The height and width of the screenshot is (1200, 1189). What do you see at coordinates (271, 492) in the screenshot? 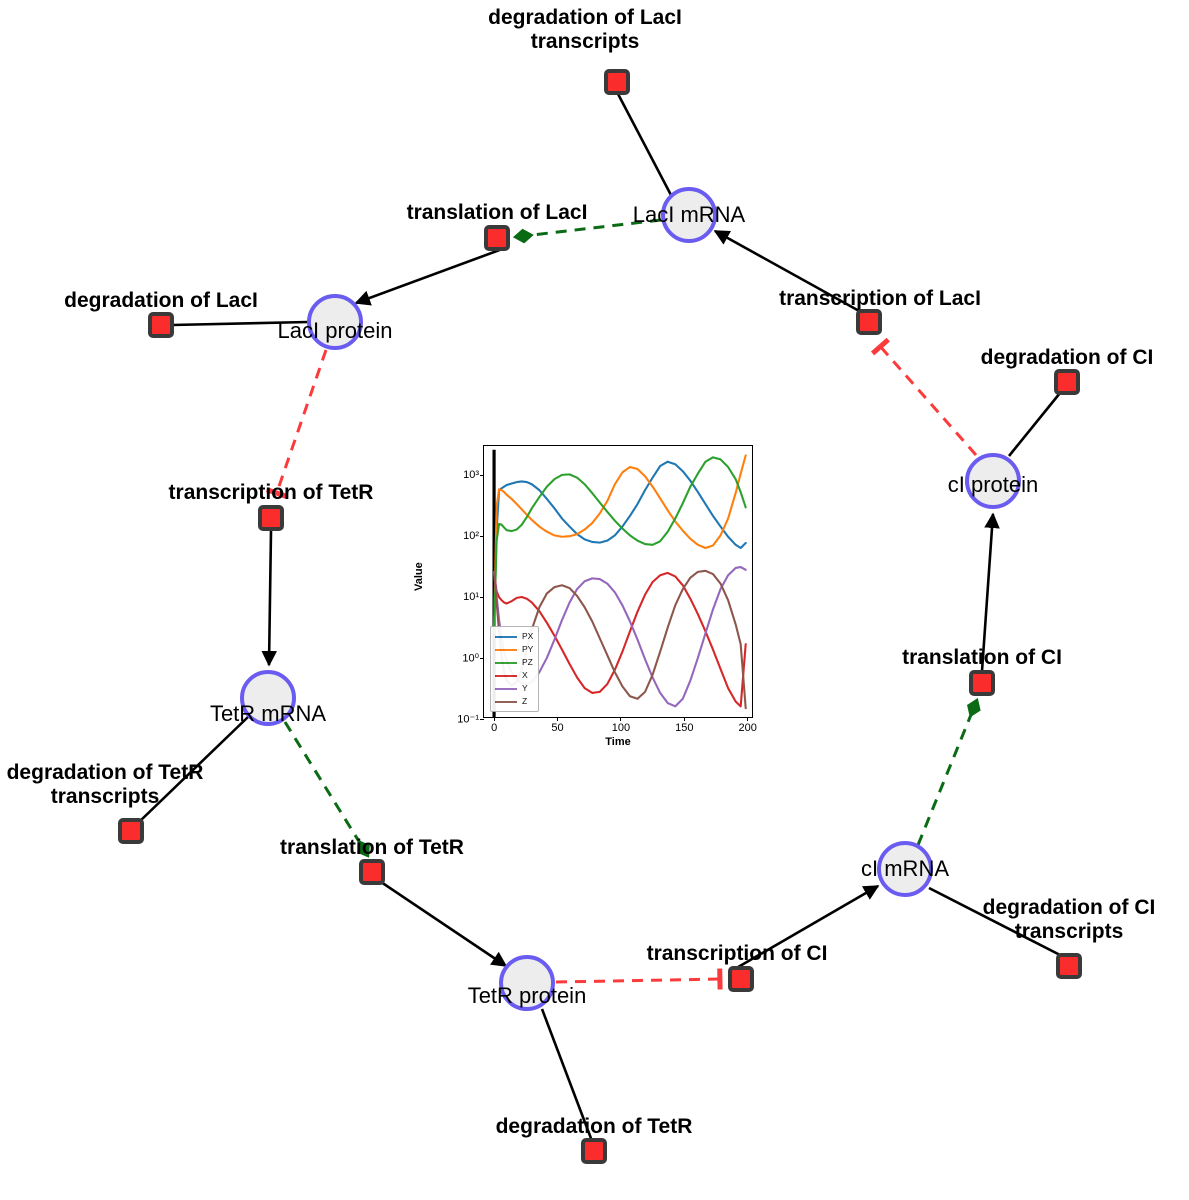
I see `reaction-label-transcription-tetr: transcription of TetR` at bounding box center [271, 492].